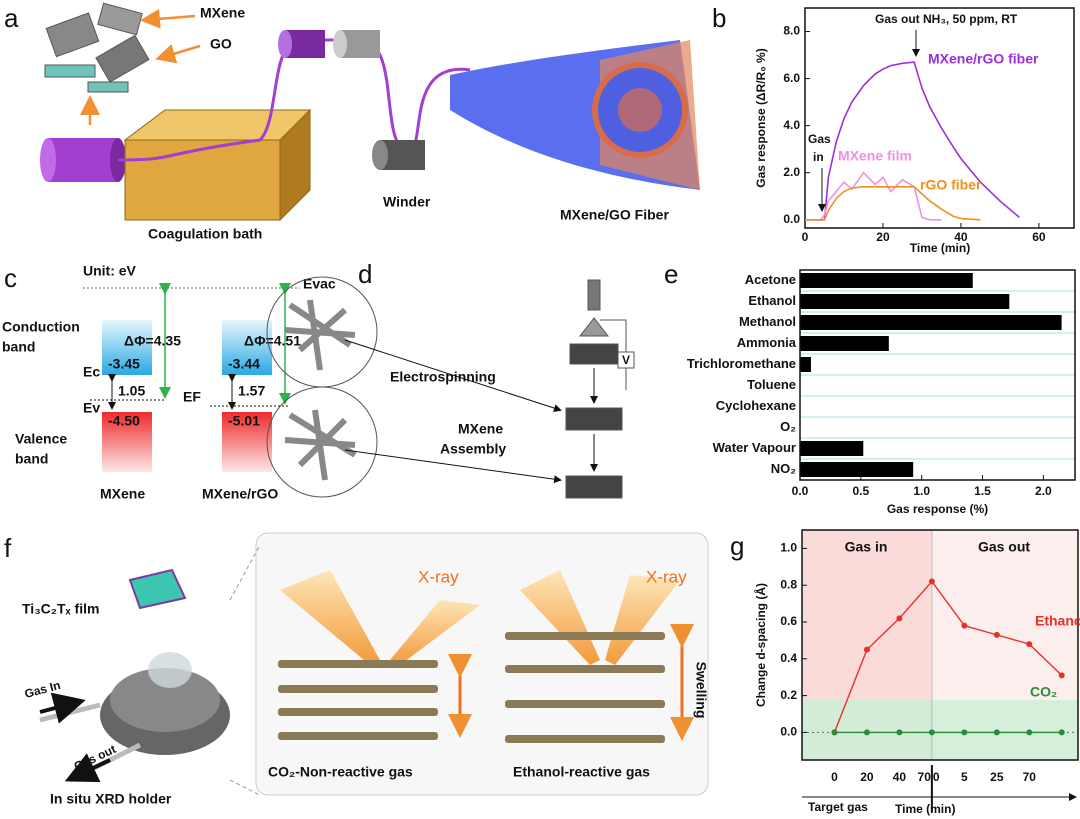  What do you see at coordinates (272, 341) in the screenshot?
I see `label: ΔΦ=4.51` at bounding box center [272, 341].